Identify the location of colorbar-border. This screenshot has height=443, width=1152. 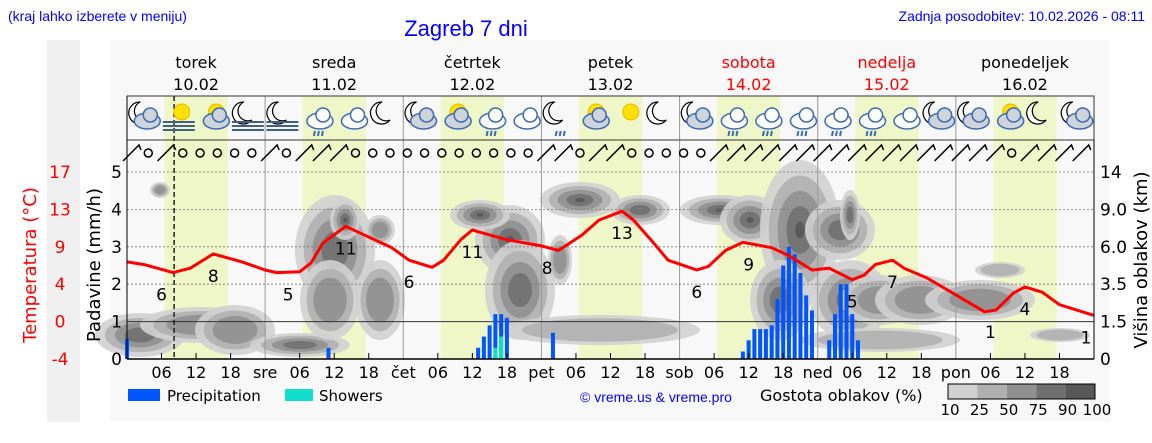
(1021, 391).